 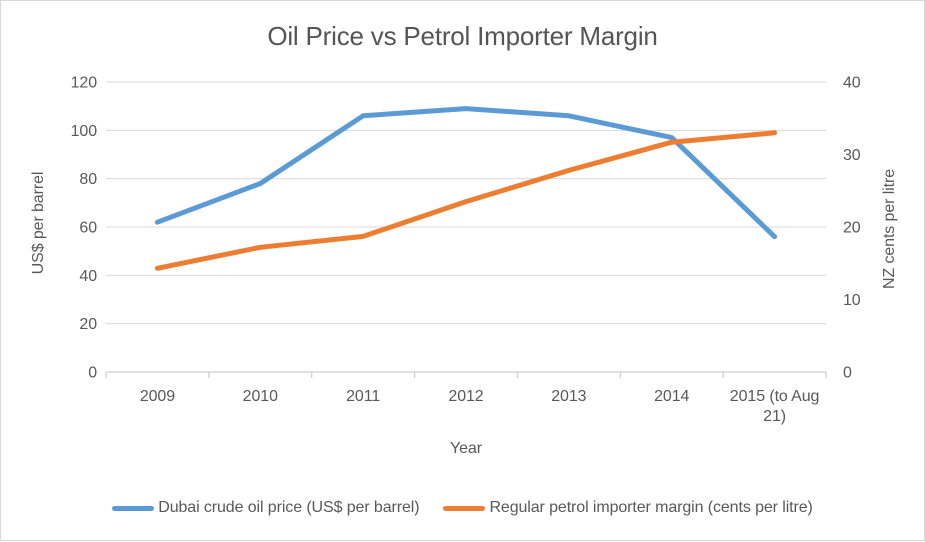 I want to click on y-axis-title-left: US$ per barrel, so click(x=38, y=223).